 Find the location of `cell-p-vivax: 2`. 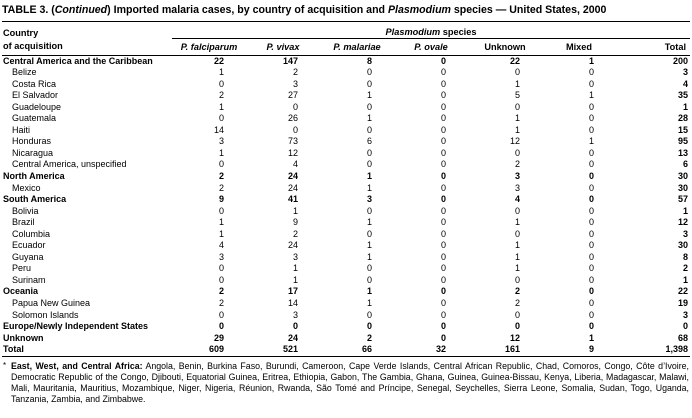

cell-p-vivax: 2 is located at coordinates (295, 233).